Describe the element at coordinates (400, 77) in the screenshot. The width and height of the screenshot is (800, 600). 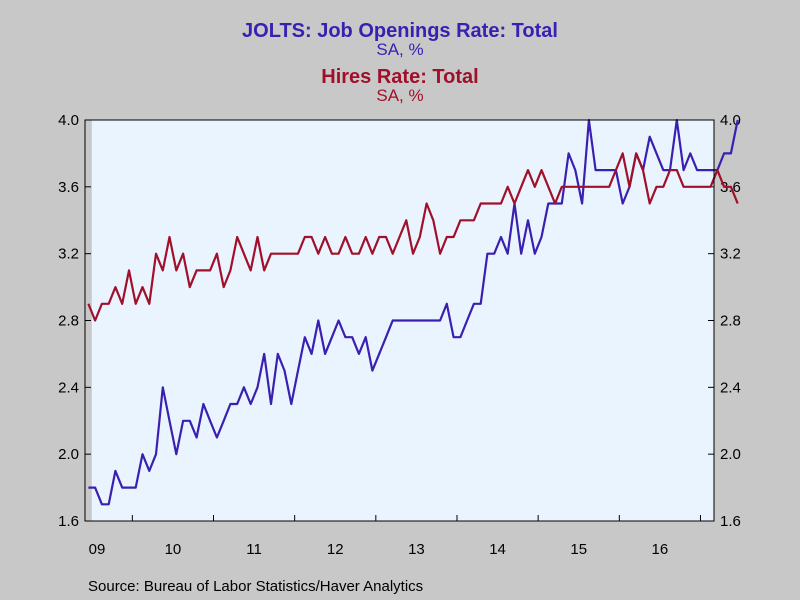
I see `title-hires: Hires Rate: Total` at that location.